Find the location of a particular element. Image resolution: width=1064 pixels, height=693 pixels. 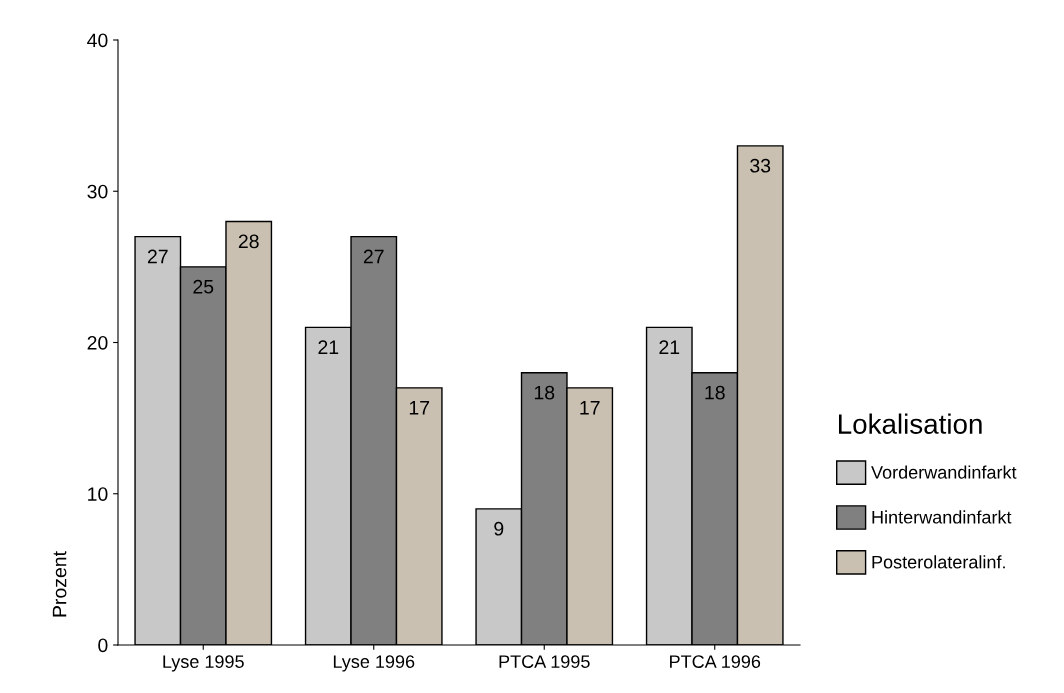

y-tick-label: 20 is located at coordinates (97, 342).